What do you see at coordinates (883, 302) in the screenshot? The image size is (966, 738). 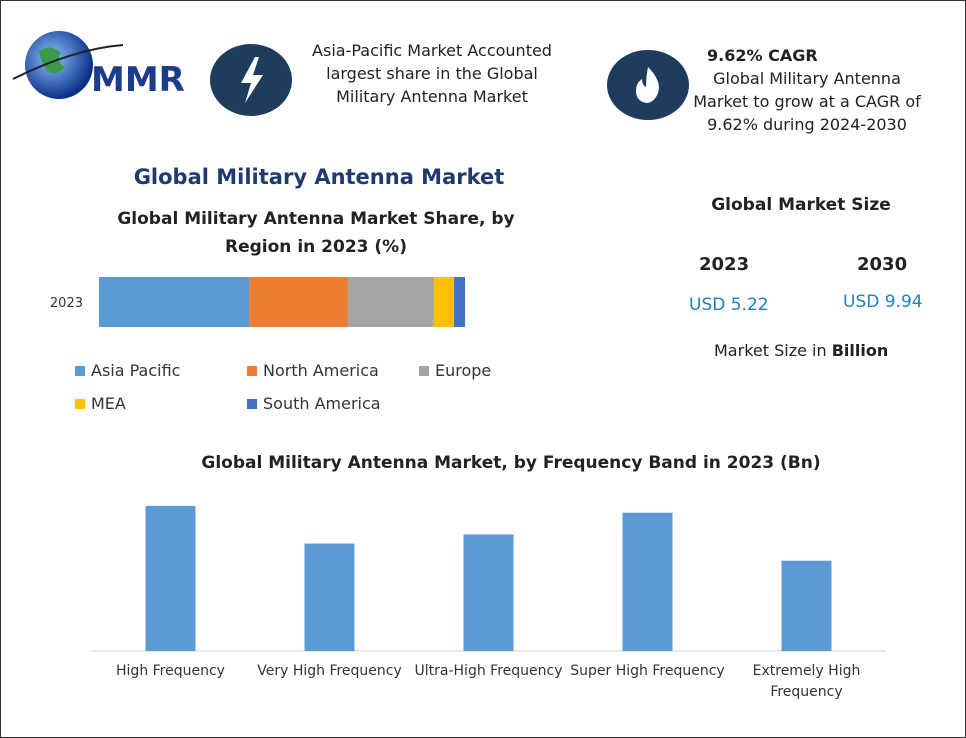 I see `size-value: USD 9.94` at bounding box center [883, 302].